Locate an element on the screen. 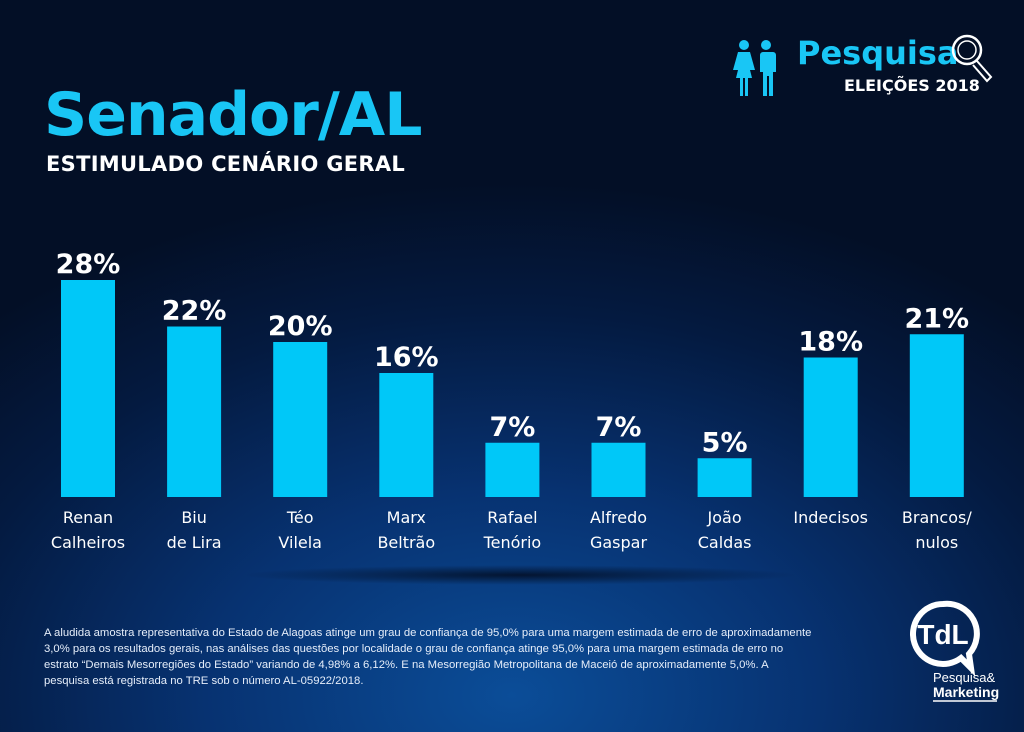 Image resolution: width=1024 pixels, height=732 pixels. tdl-line1: Pesquisa& is located at coordinates (964, 677).